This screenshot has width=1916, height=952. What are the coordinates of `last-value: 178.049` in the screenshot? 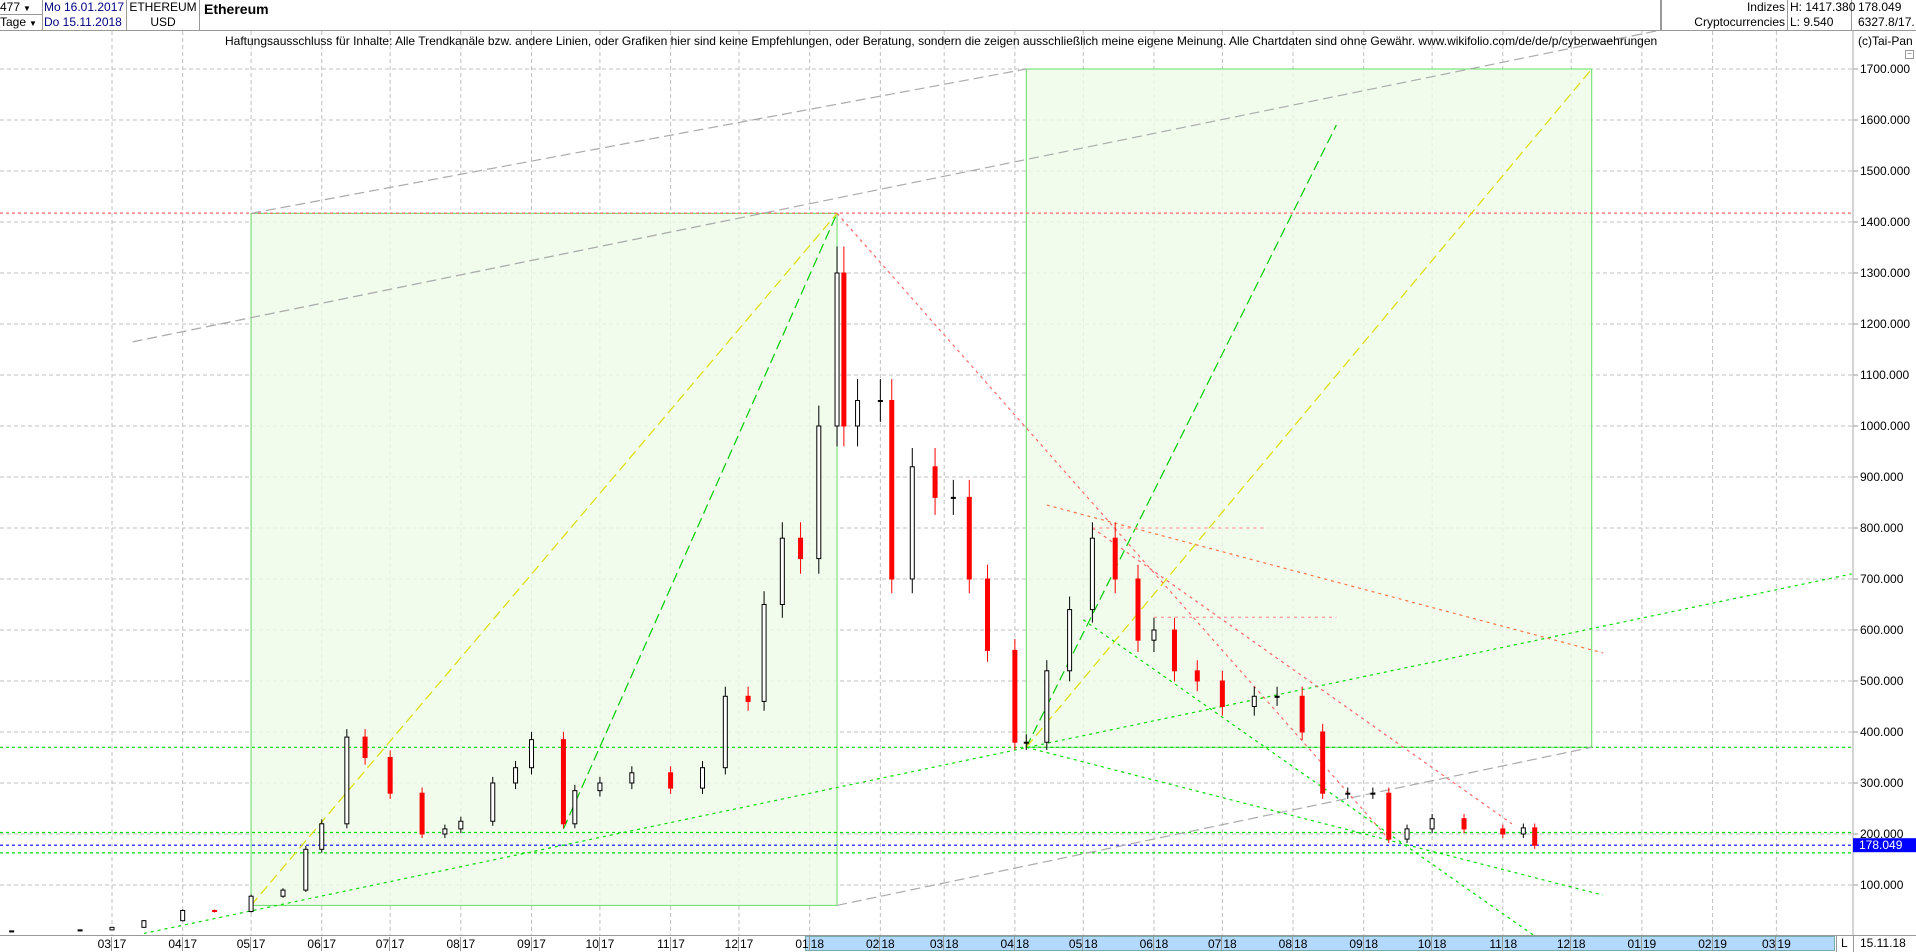 It's located at (1880, 7).